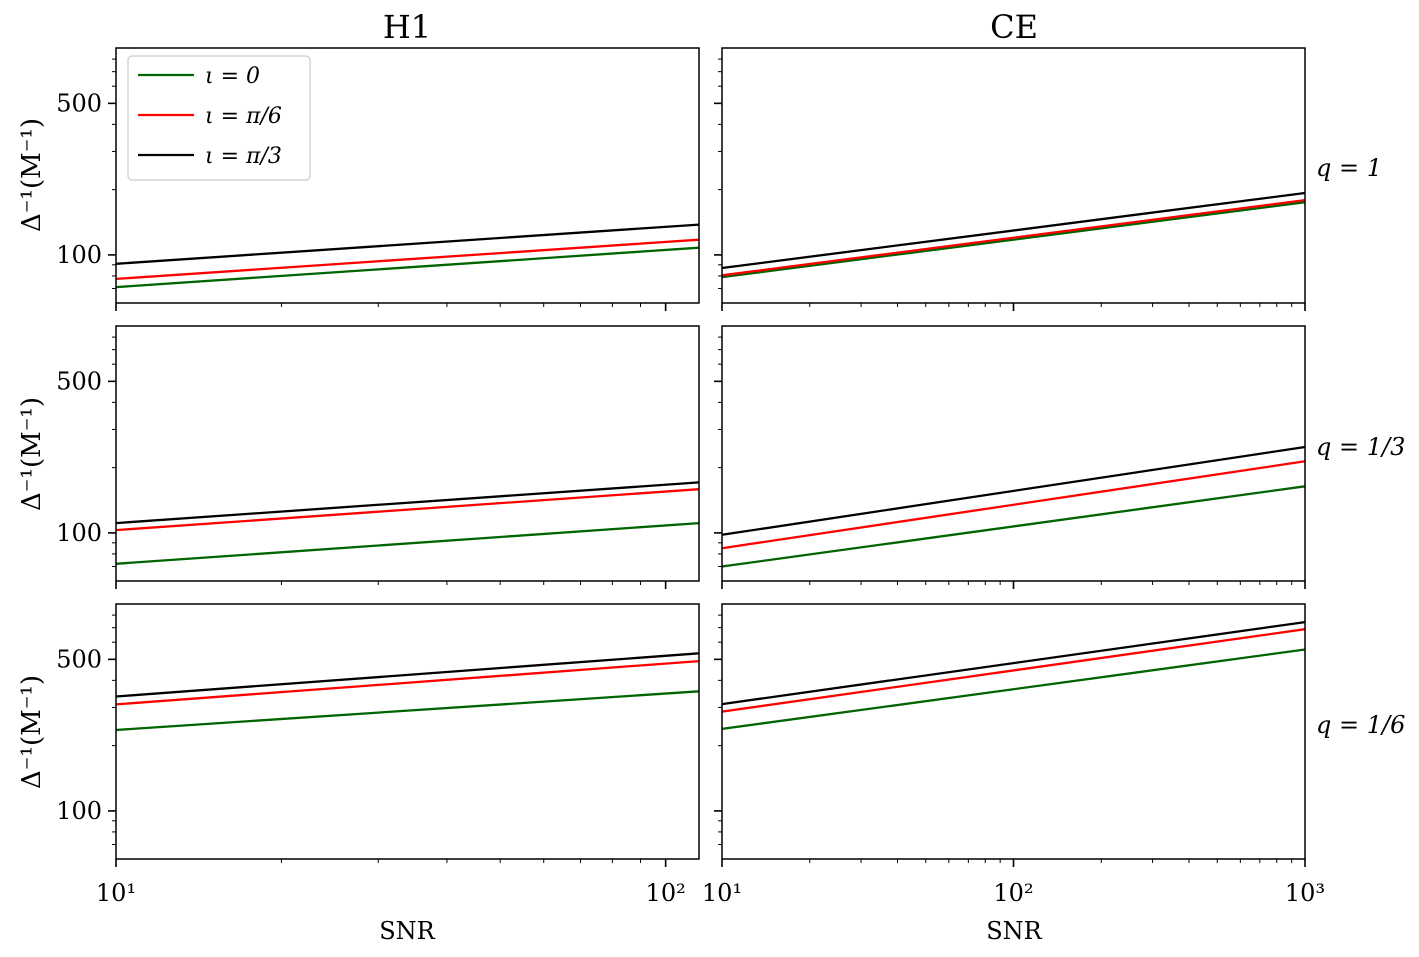 This screenshot has height=957, width=1419. Describe the element at coordinates (32, 454) in the screenshot. I see `y-axis-label-row2: Δ⁻¹(M⁻¹)` at that location.